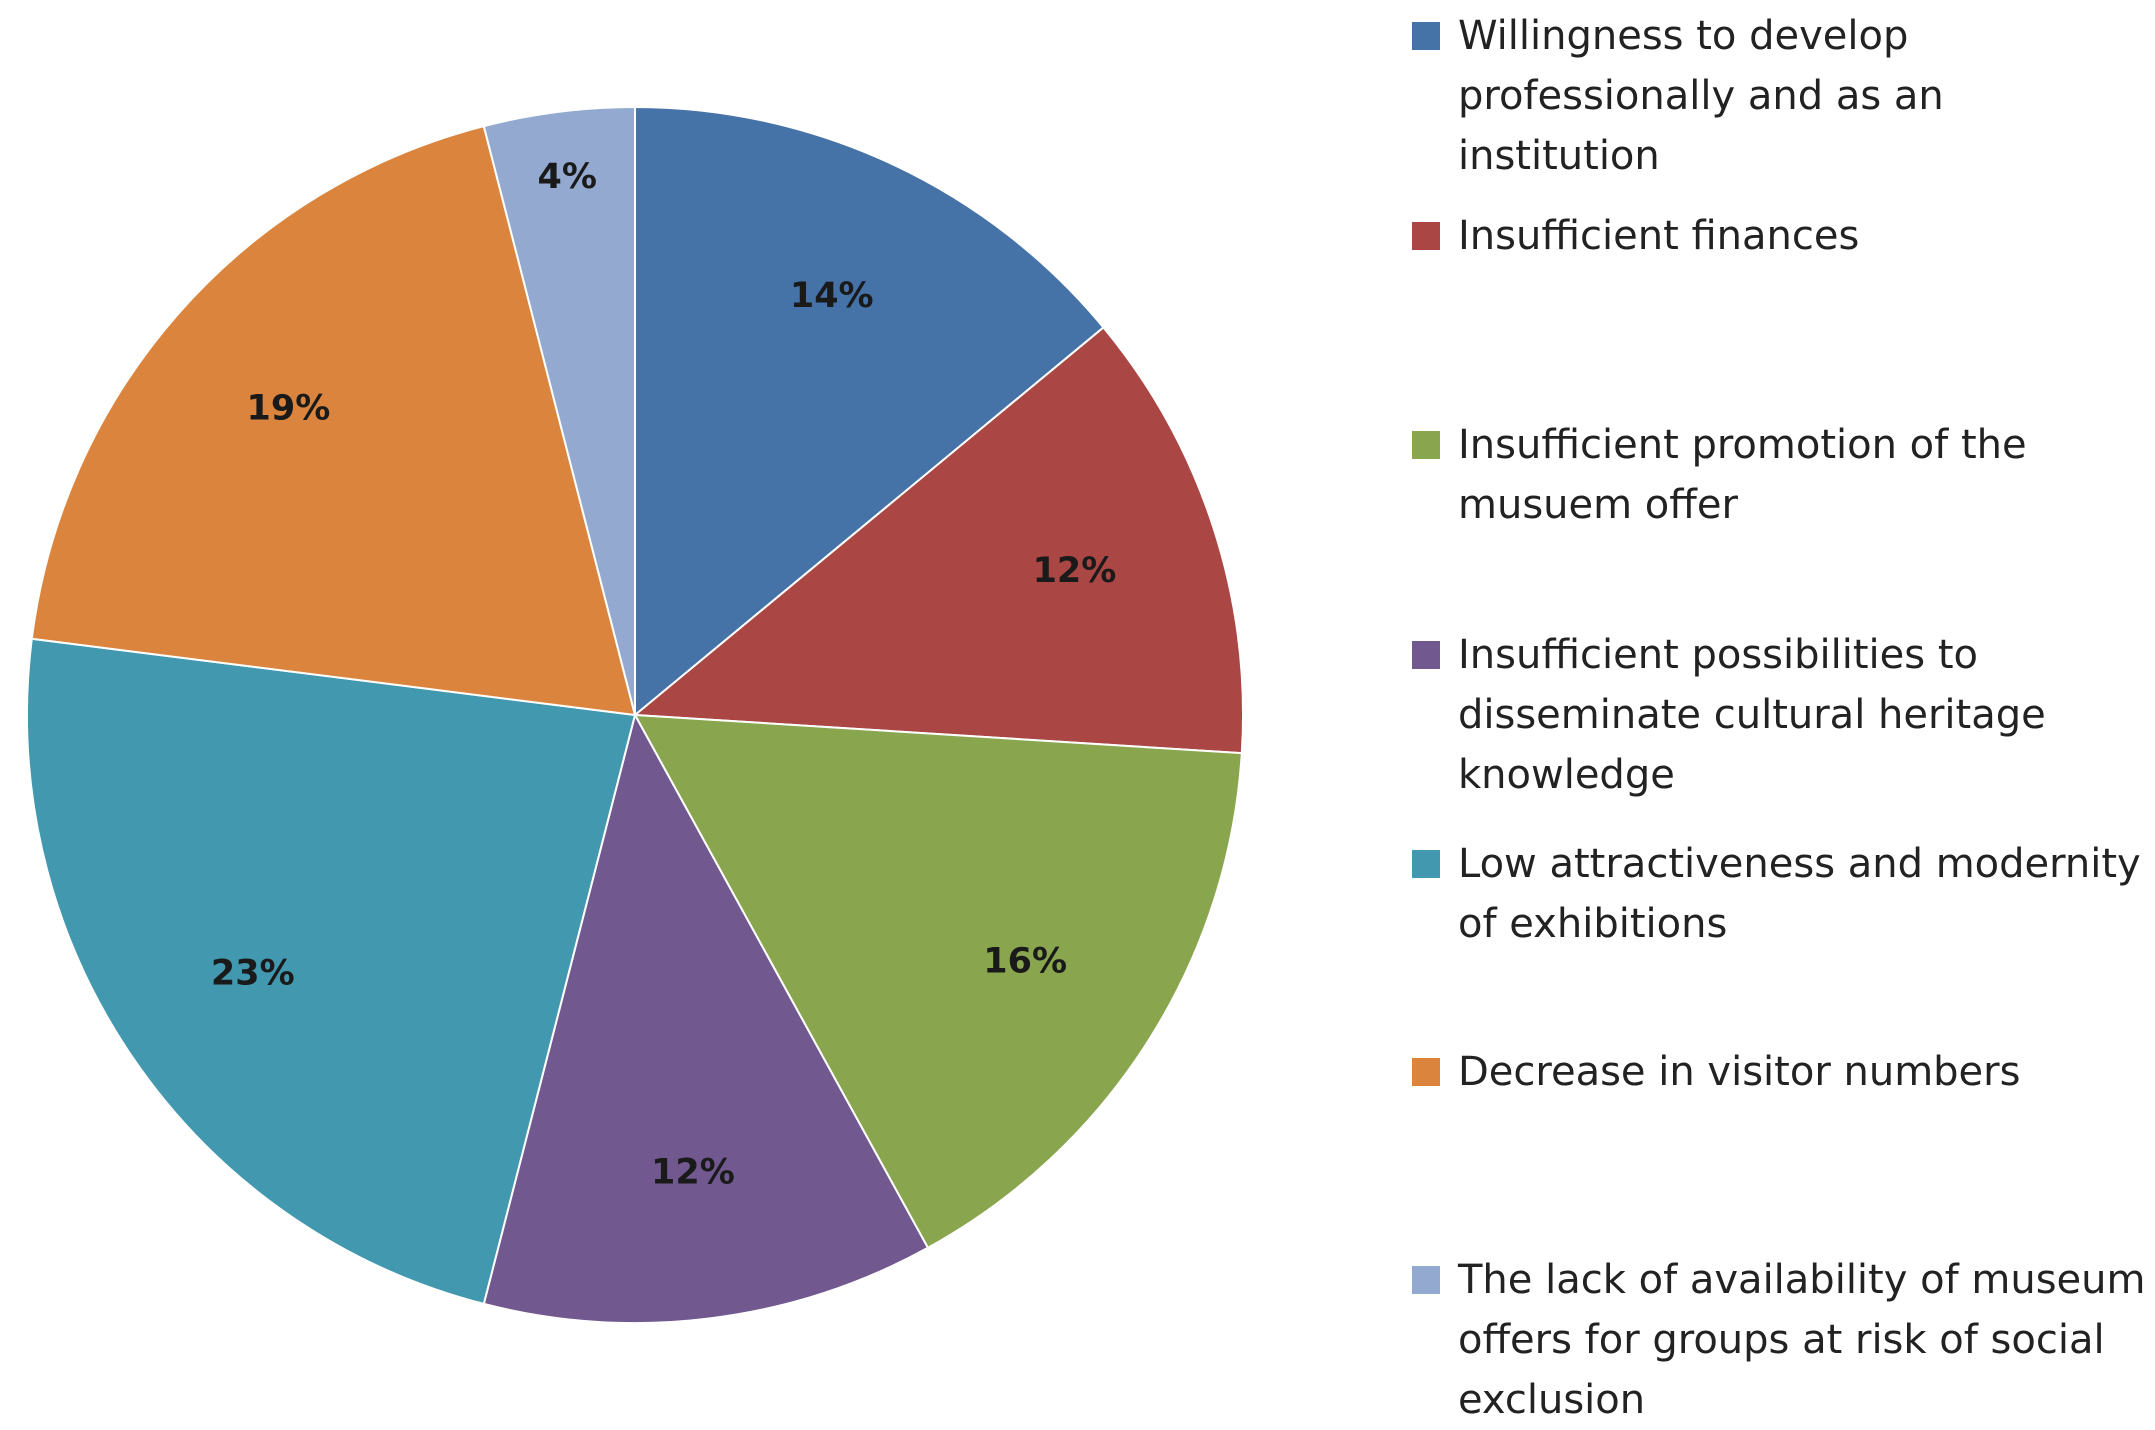  Describe the element at coordinates (1659, 236) in the screenshot. I see `legend-label: Insufficient finances` at that location.